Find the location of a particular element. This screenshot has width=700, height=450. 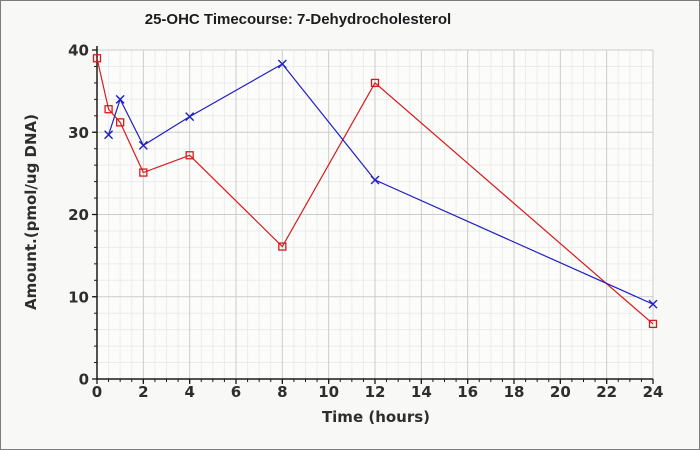

x-tick-label: 2 is located at coordinates (143, 392).